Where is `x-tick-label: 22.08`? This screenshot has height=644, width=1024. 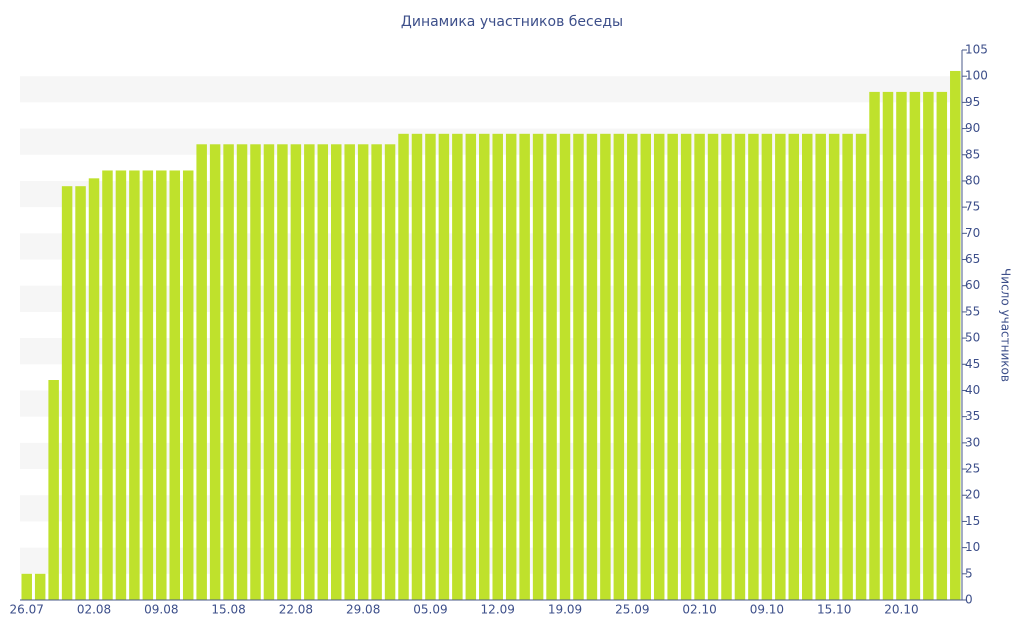 x-tick-label: 22.08 is located at coordinates (296, 610).